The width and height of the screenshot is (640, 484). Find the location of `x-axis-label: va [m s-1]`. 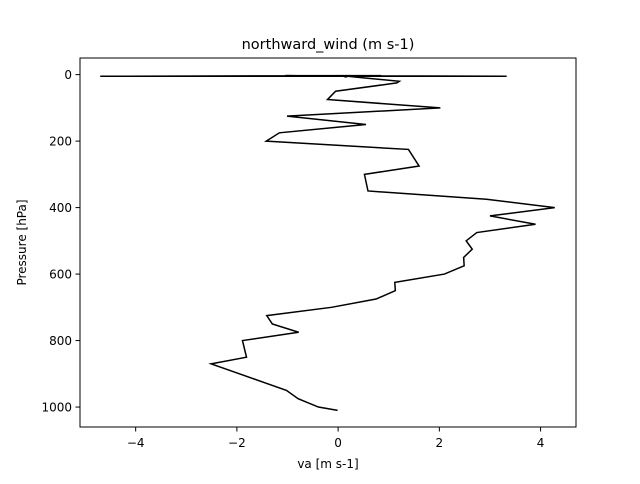

x-axis-label: va [m s-1] is located at coordinates (327, 464).